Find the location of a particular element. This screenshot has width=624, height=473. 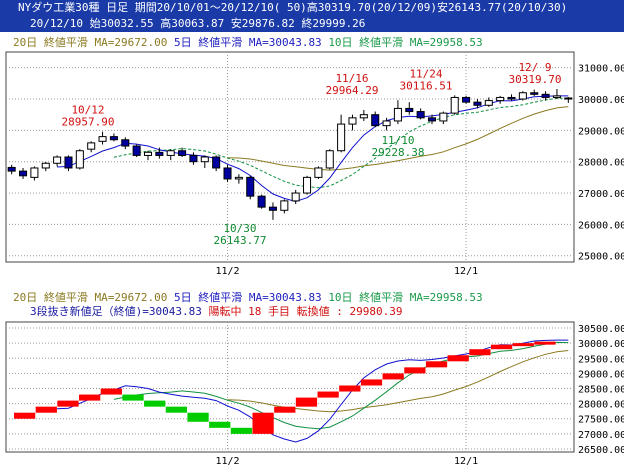

annotation-date: 10/12 is located at coordinates (87, 110).